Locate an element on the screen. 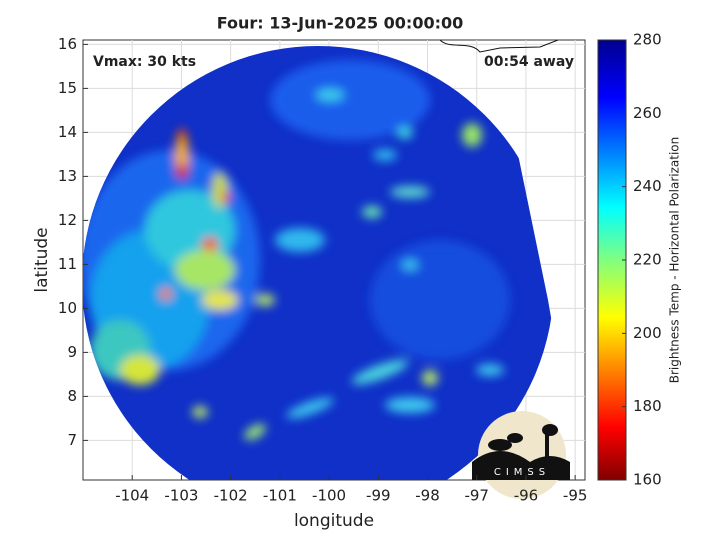 The width and height of the screenshot is (720, 544). chart-title: Four: 13-Jun-2025 00:00:00 is located at coordinates (340, 23).